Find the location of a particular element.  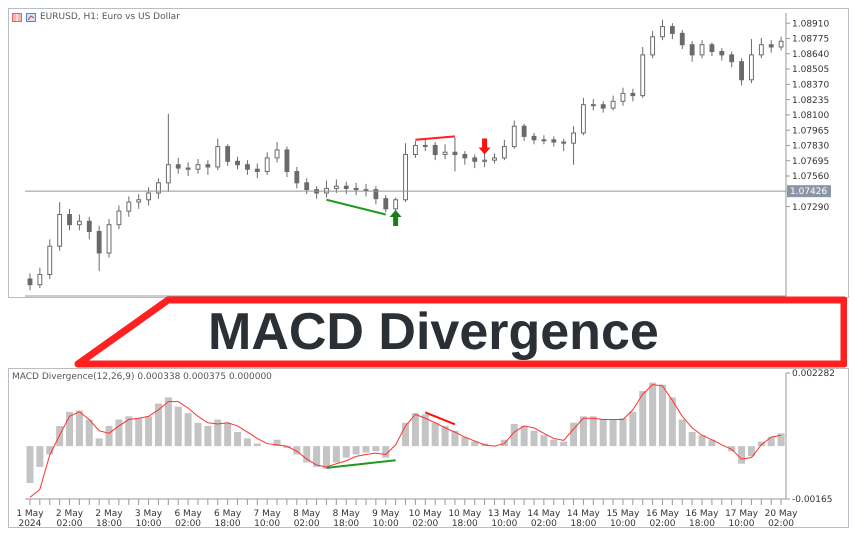

y-tick-label: 1.08505 is located at coordinates (811, 70).